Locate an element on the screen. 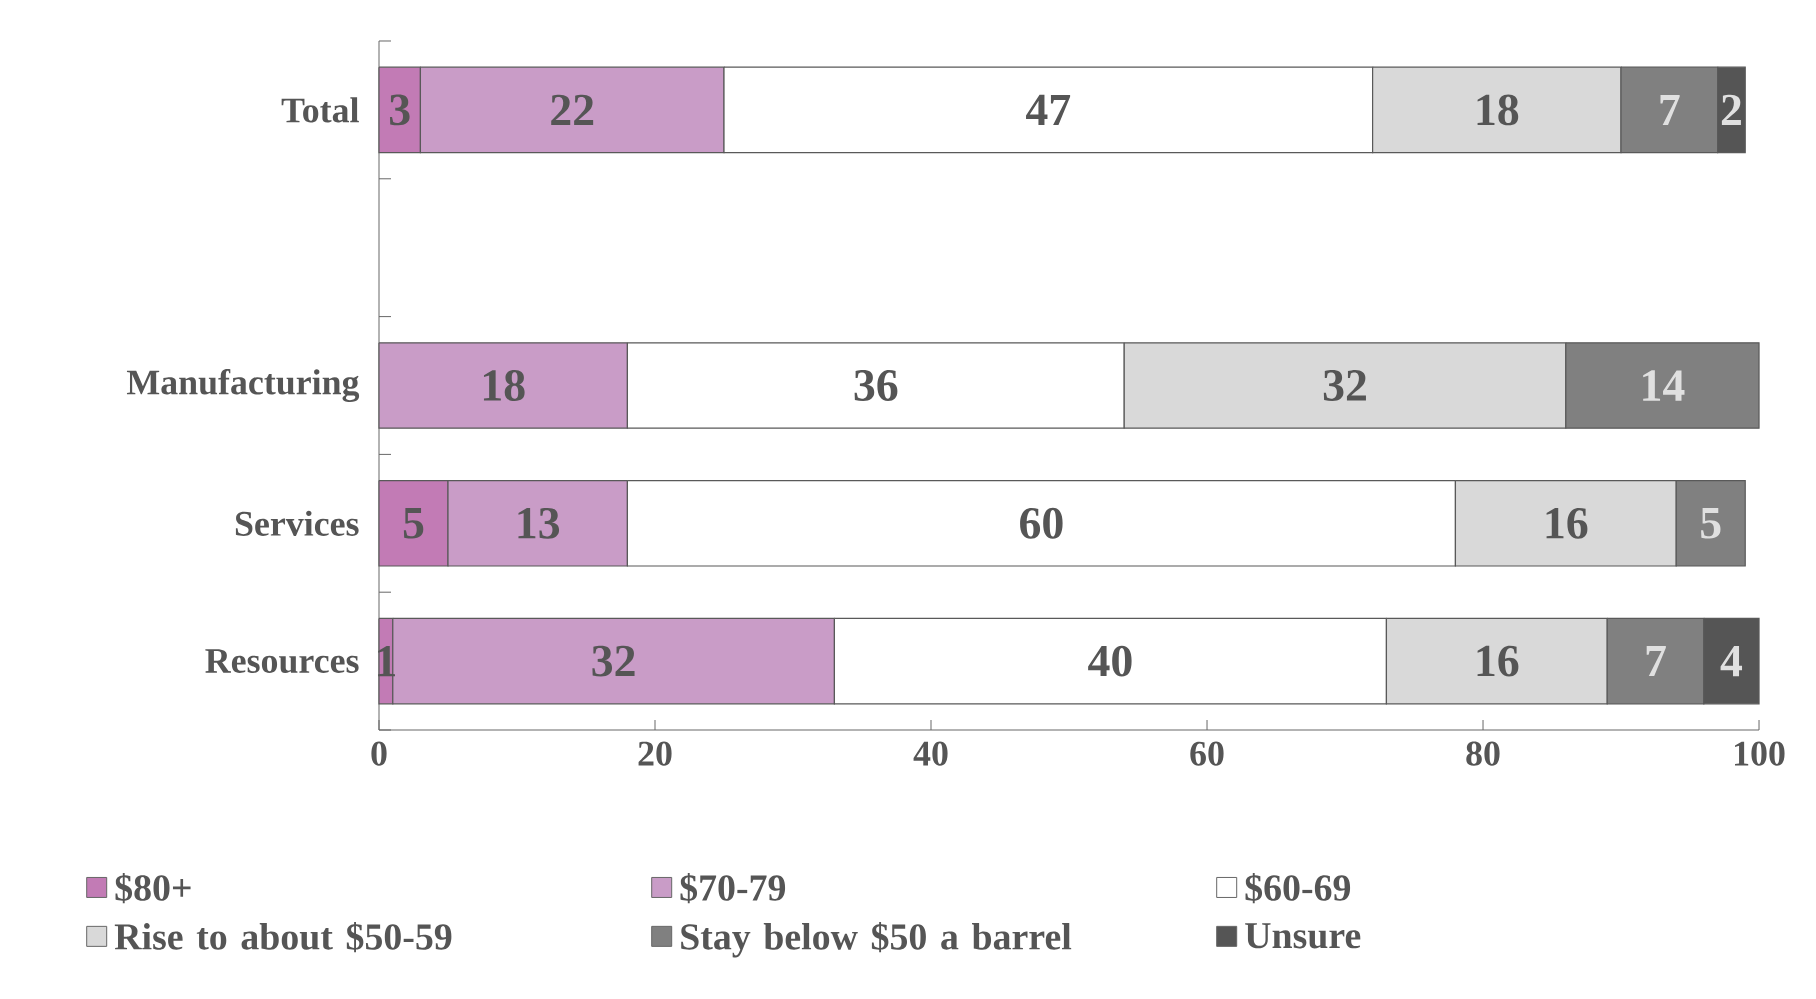 The height and width of the screenshot is (999, 1816). x-tick-label: 0 is located at coordinates (379, 753).